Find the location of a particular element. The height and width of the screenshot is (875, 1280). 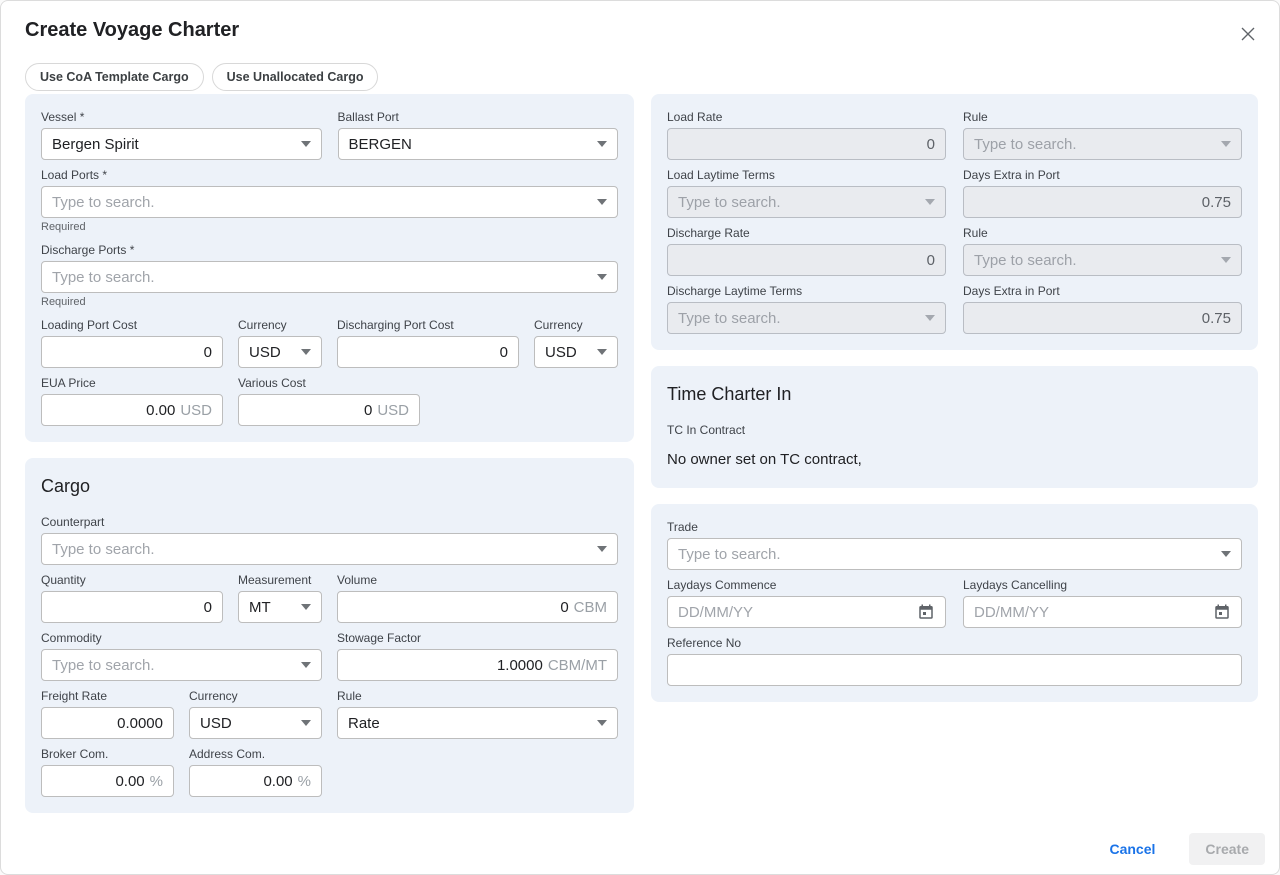

reference-no-input is located at coordinates (954, 670).